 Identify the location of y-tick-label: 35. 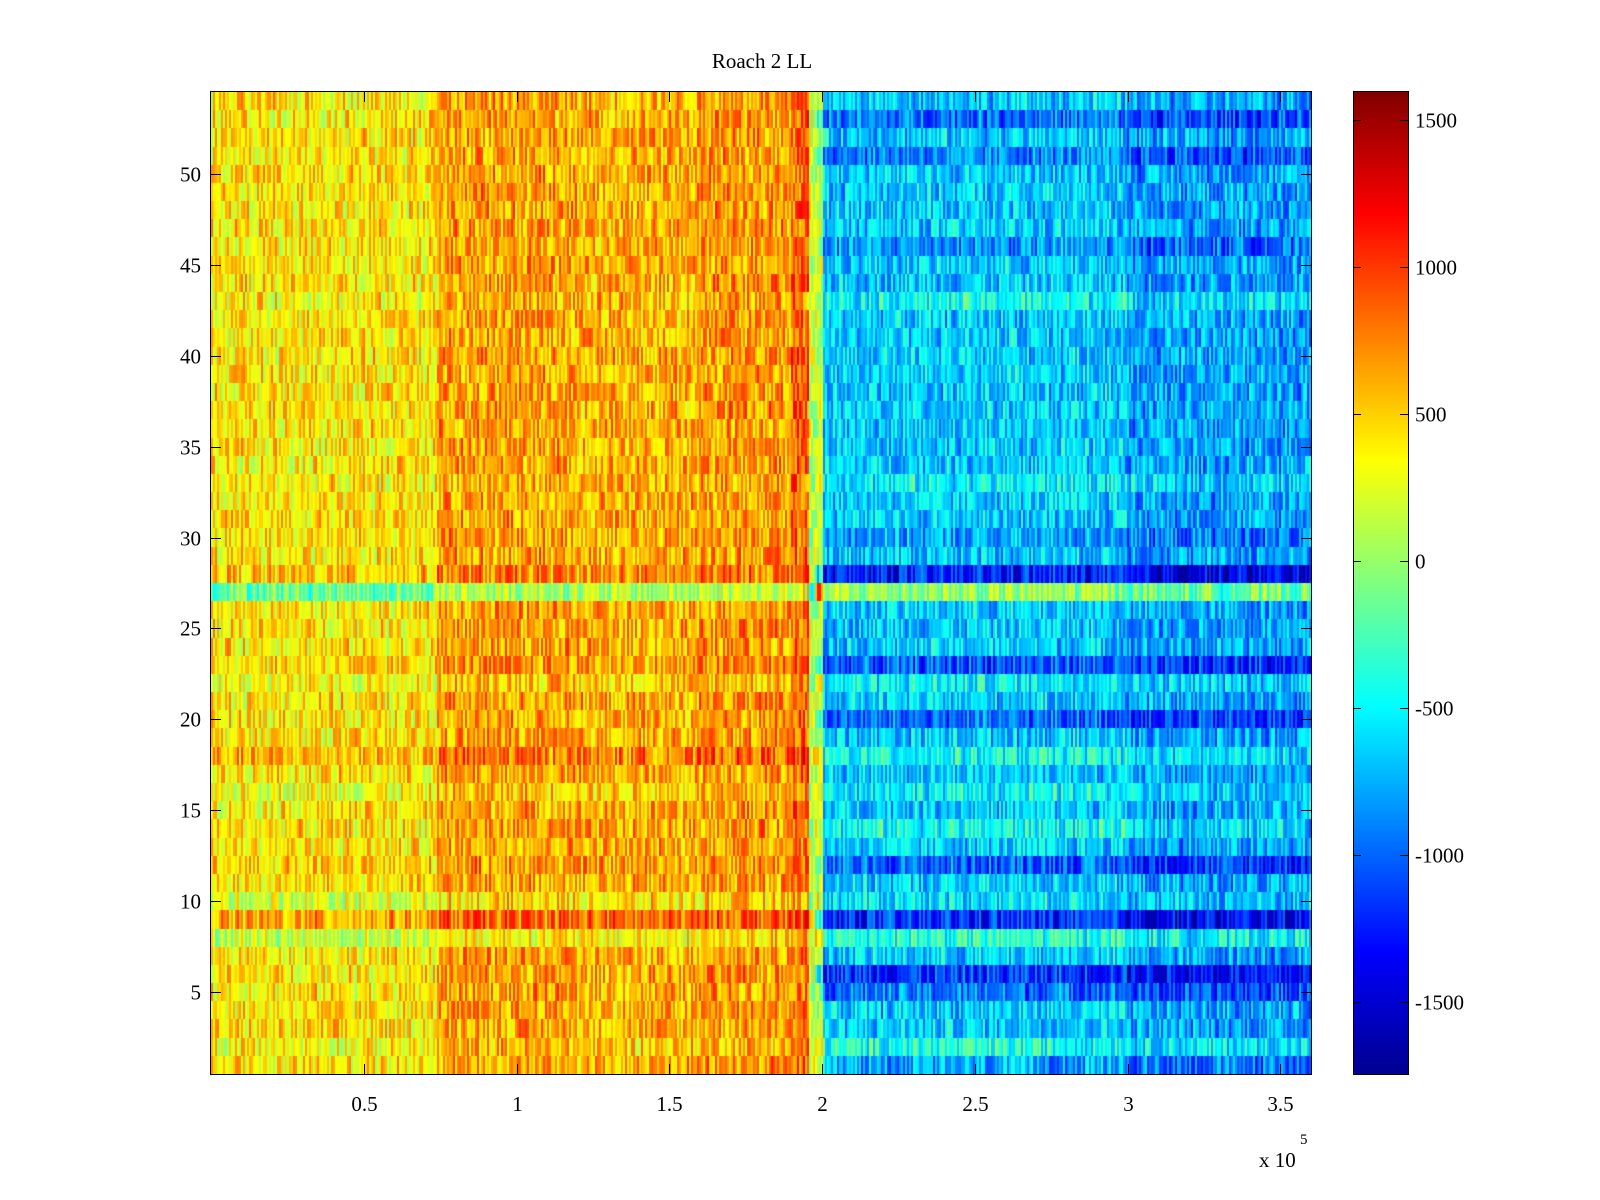
(190, 448).